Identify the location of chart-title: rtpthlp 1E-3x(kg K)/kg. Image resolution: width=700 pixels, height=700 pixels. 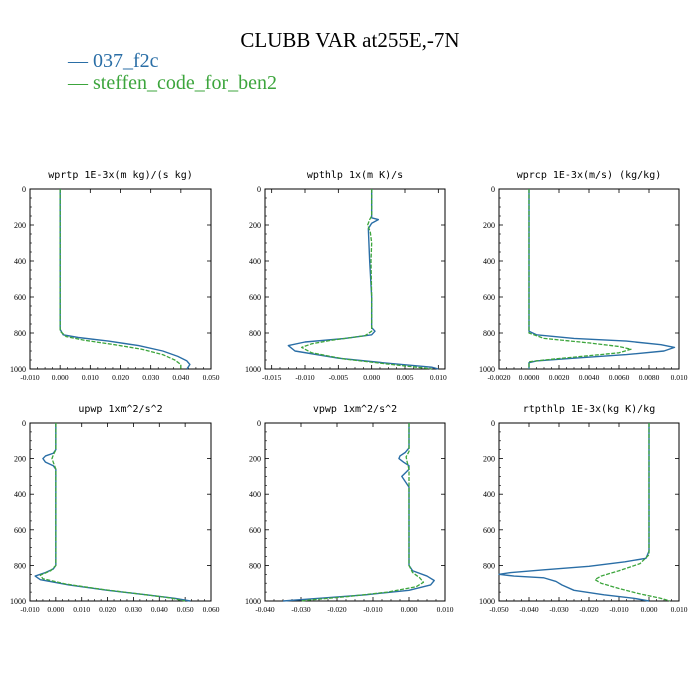
(589, 409).